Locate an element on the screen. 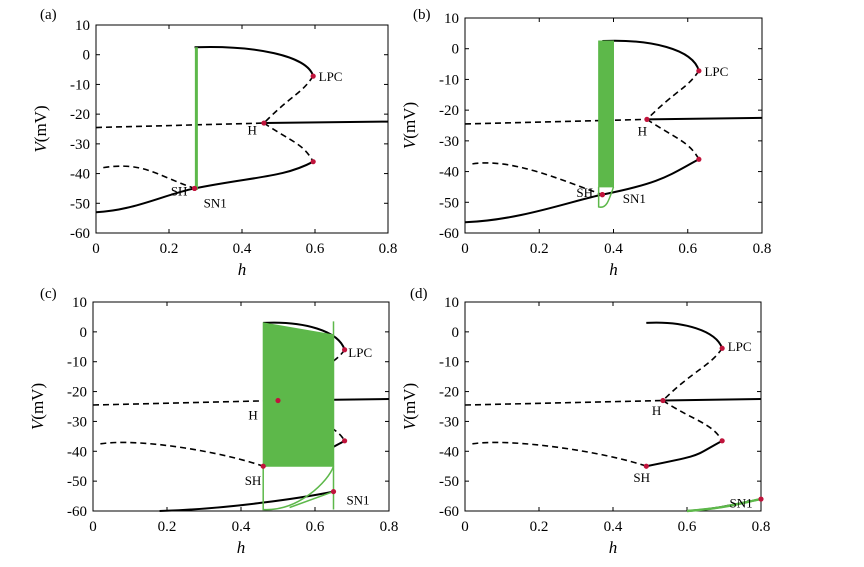  x-axis-label: h is located at coordinates (613, 547).